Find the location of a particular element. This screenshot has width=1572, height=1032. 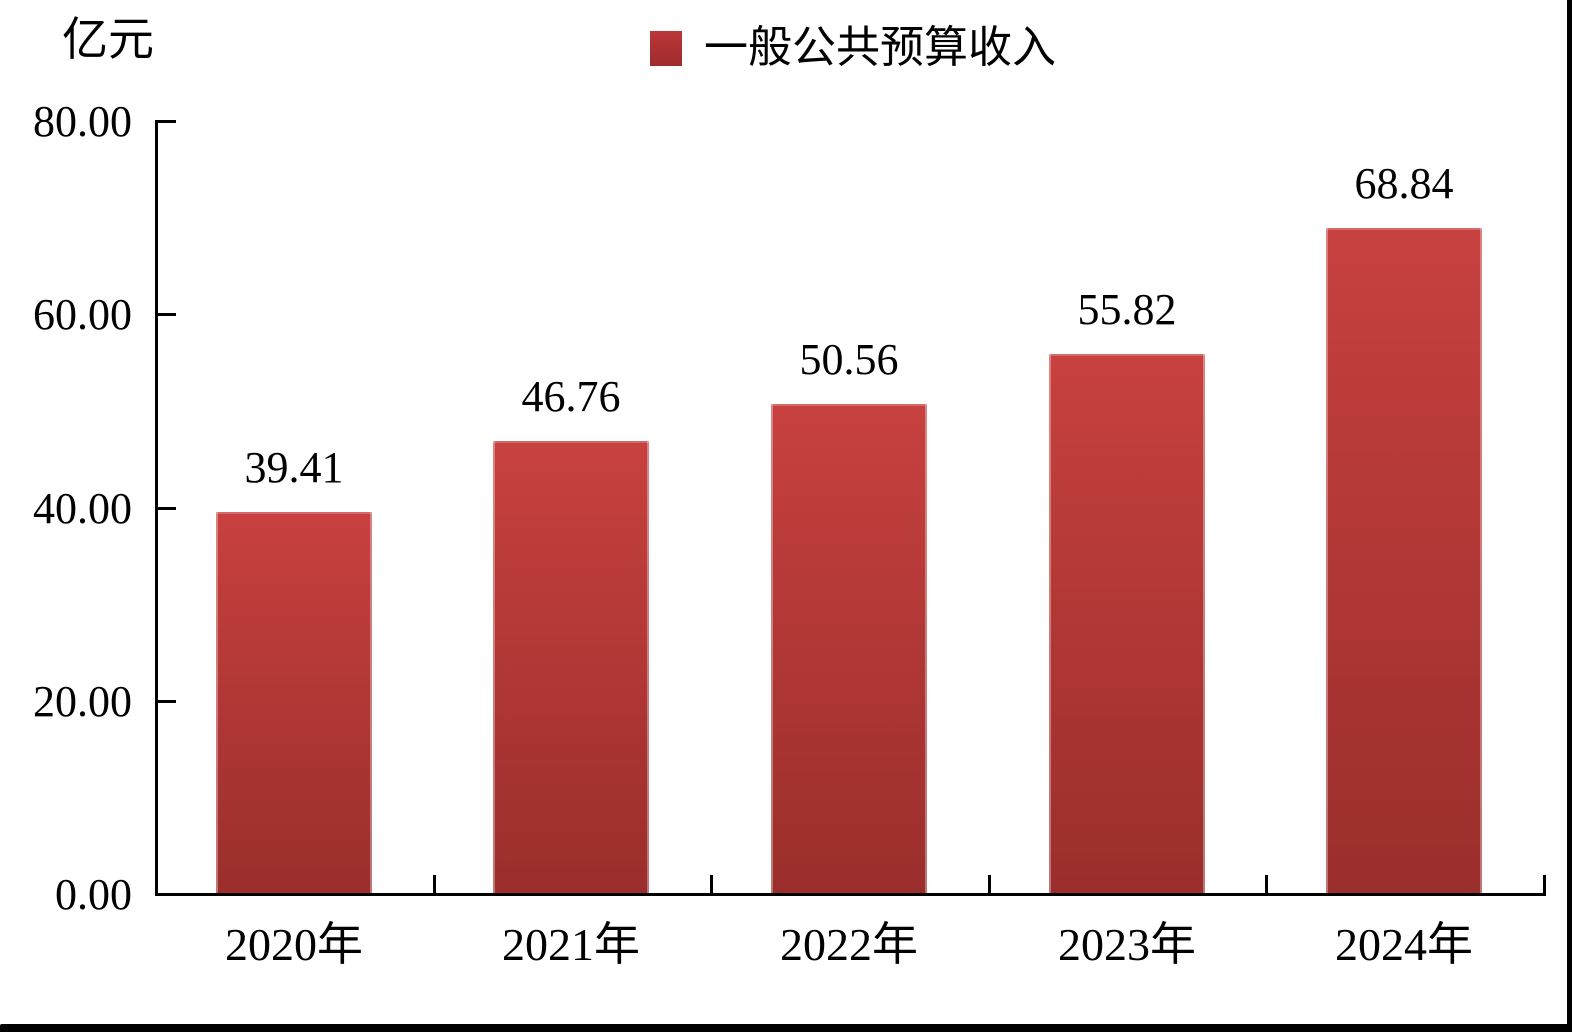

bar-value-label: 46.76 is located at coordinates (571, 396).